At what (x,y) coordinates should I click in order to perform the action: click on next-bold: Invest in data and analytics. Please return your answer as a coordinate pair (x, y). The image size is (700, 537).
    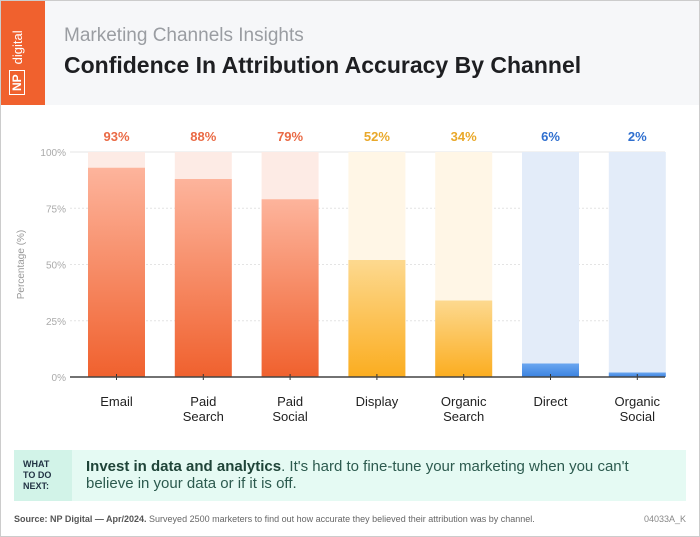
    Looking at the image, I should click on (184, 466).